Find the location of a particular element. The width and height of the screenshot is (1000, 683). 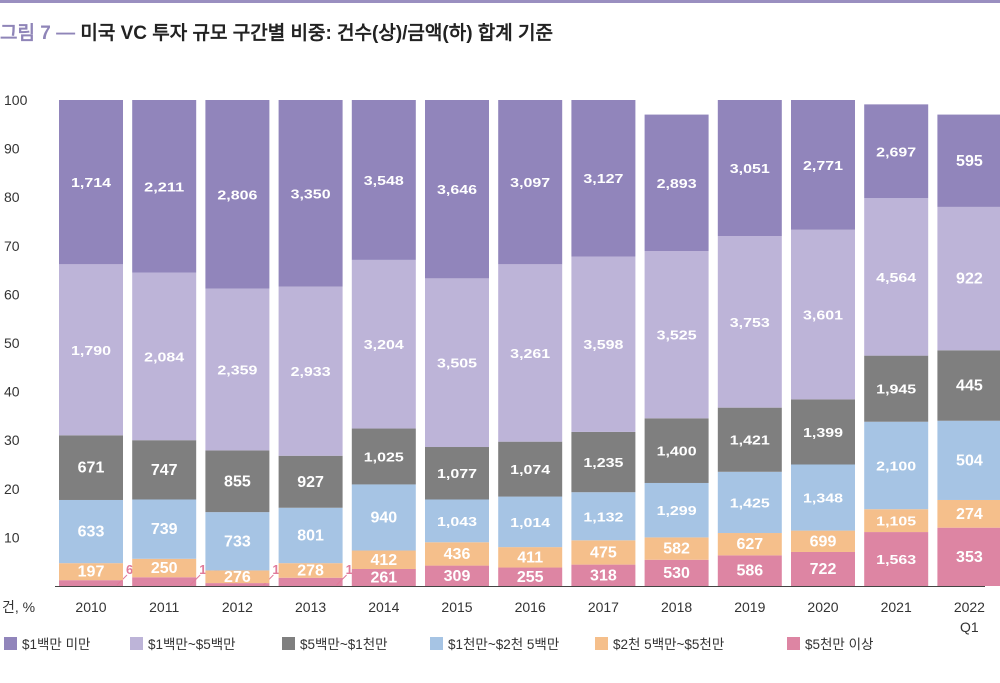

data-label: 475 is located at coordinates (603, 552).